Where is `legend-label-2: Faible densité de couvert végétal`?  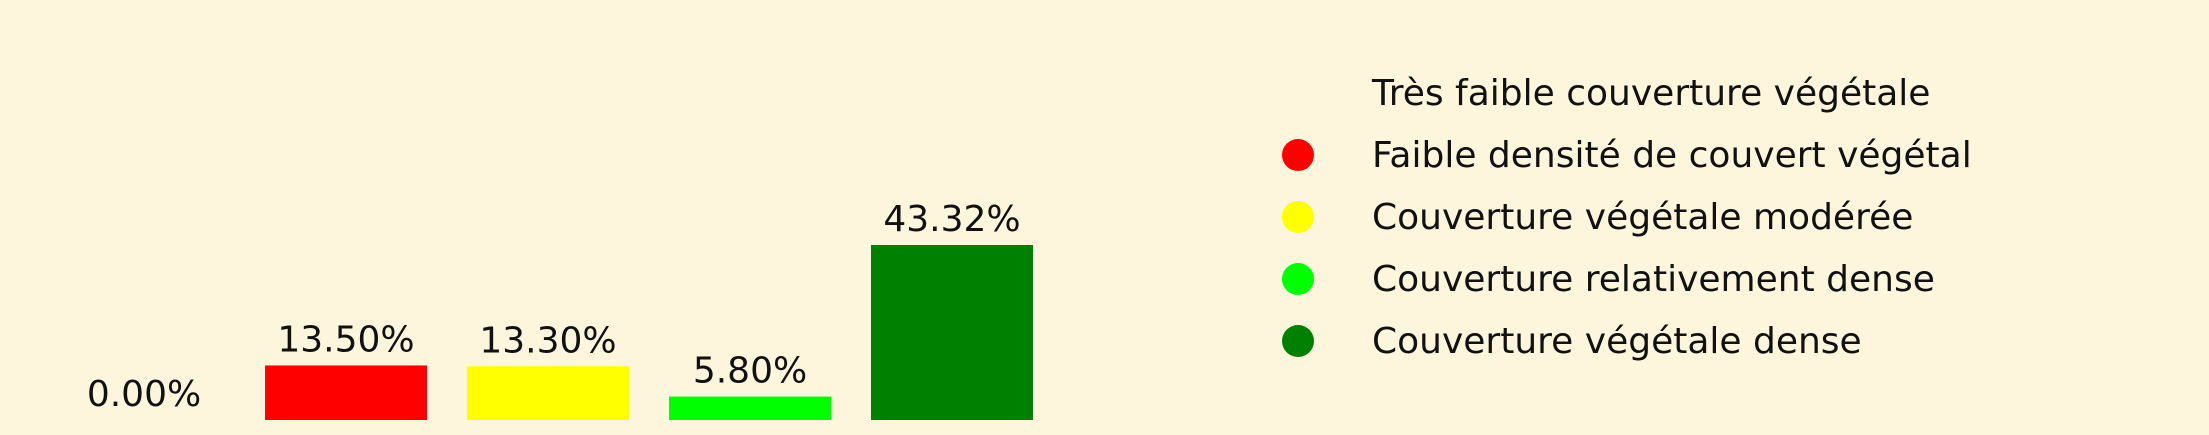
legend-label-2: Faible densité de couvert végétal is located at coordinates (1672, 155).